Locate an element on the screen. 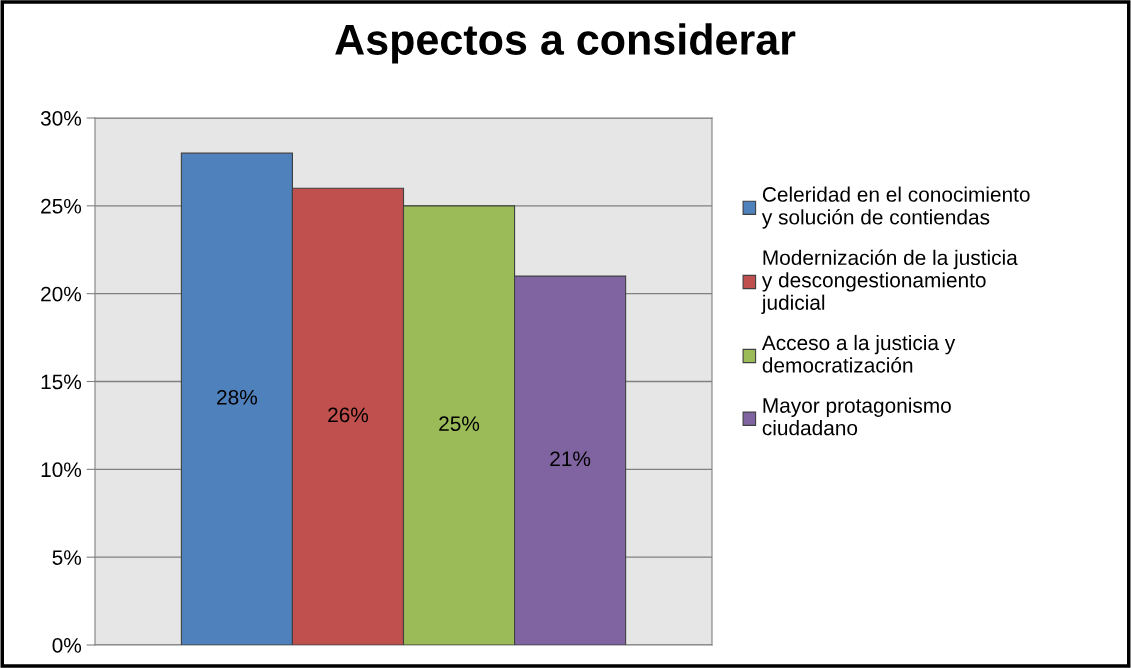 This screenshot has width=1131, height=668. data-label: 28% is located at coordinates (237, 397).